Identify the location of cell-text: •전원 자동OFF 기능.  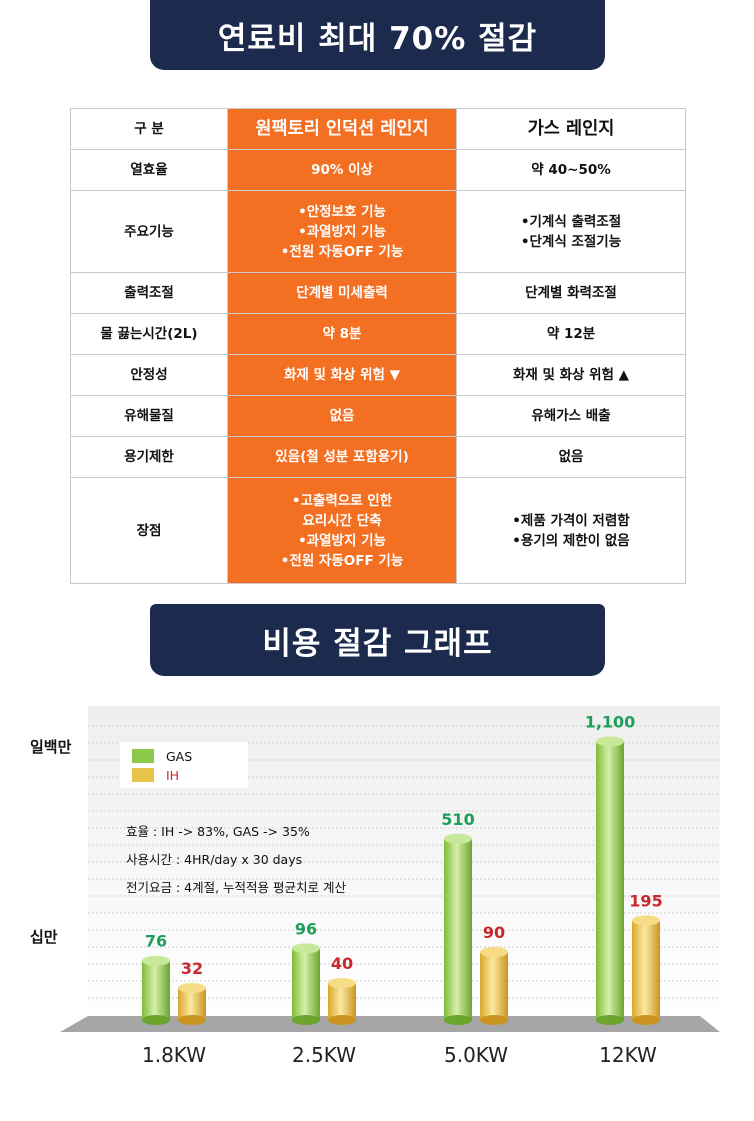
(342, 560).